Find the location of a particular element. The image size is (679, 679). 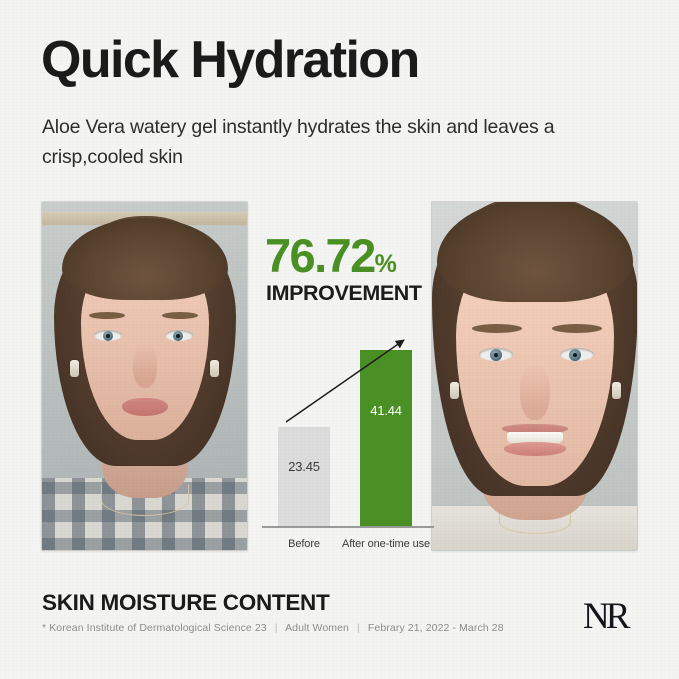

right-eyebrow is located at coordinates (180, 315).